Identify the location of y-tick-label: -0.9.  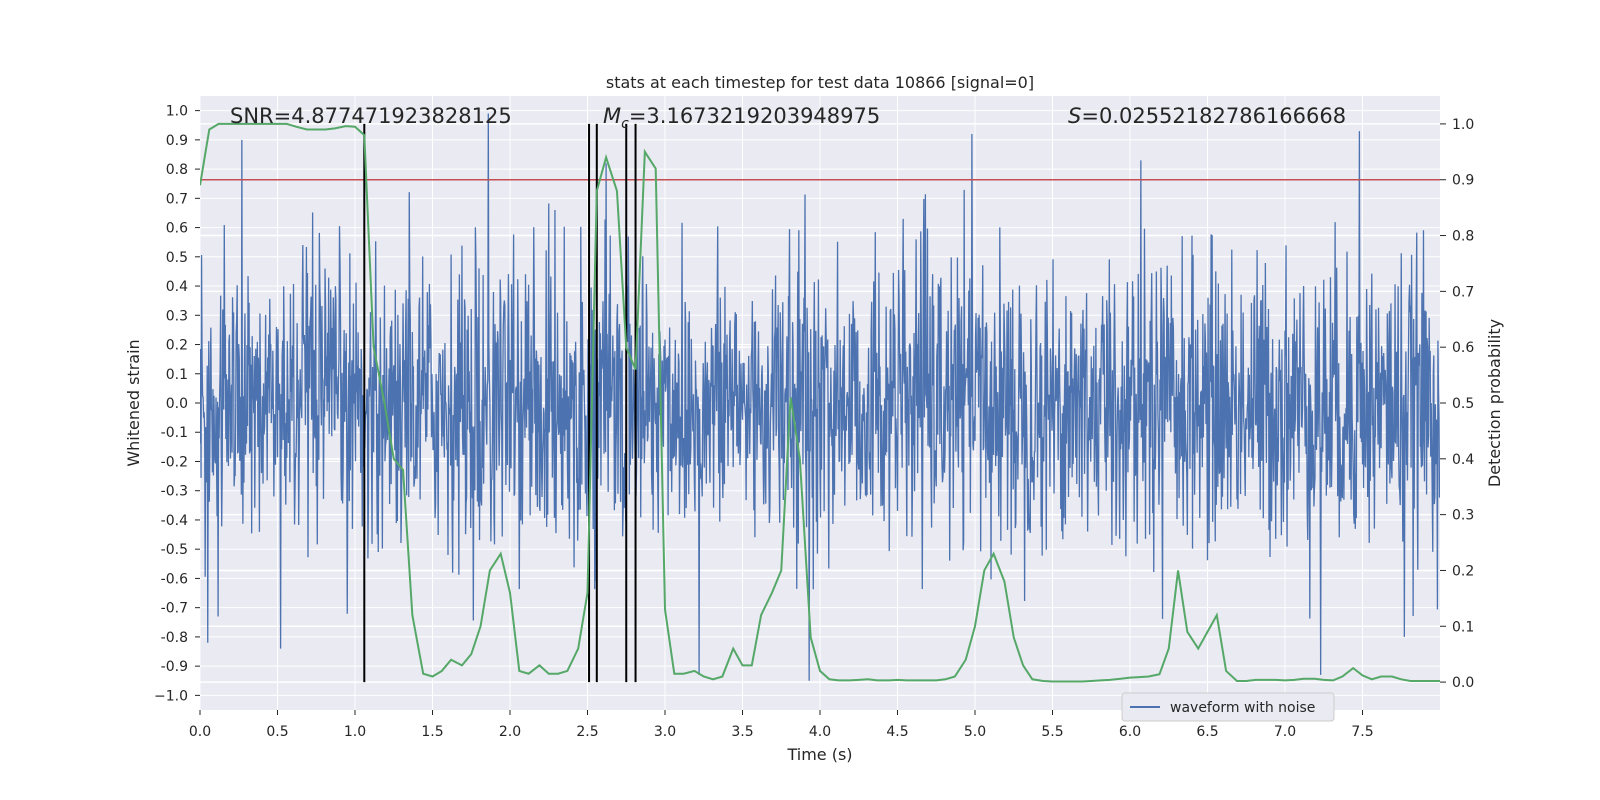
(174, 667).